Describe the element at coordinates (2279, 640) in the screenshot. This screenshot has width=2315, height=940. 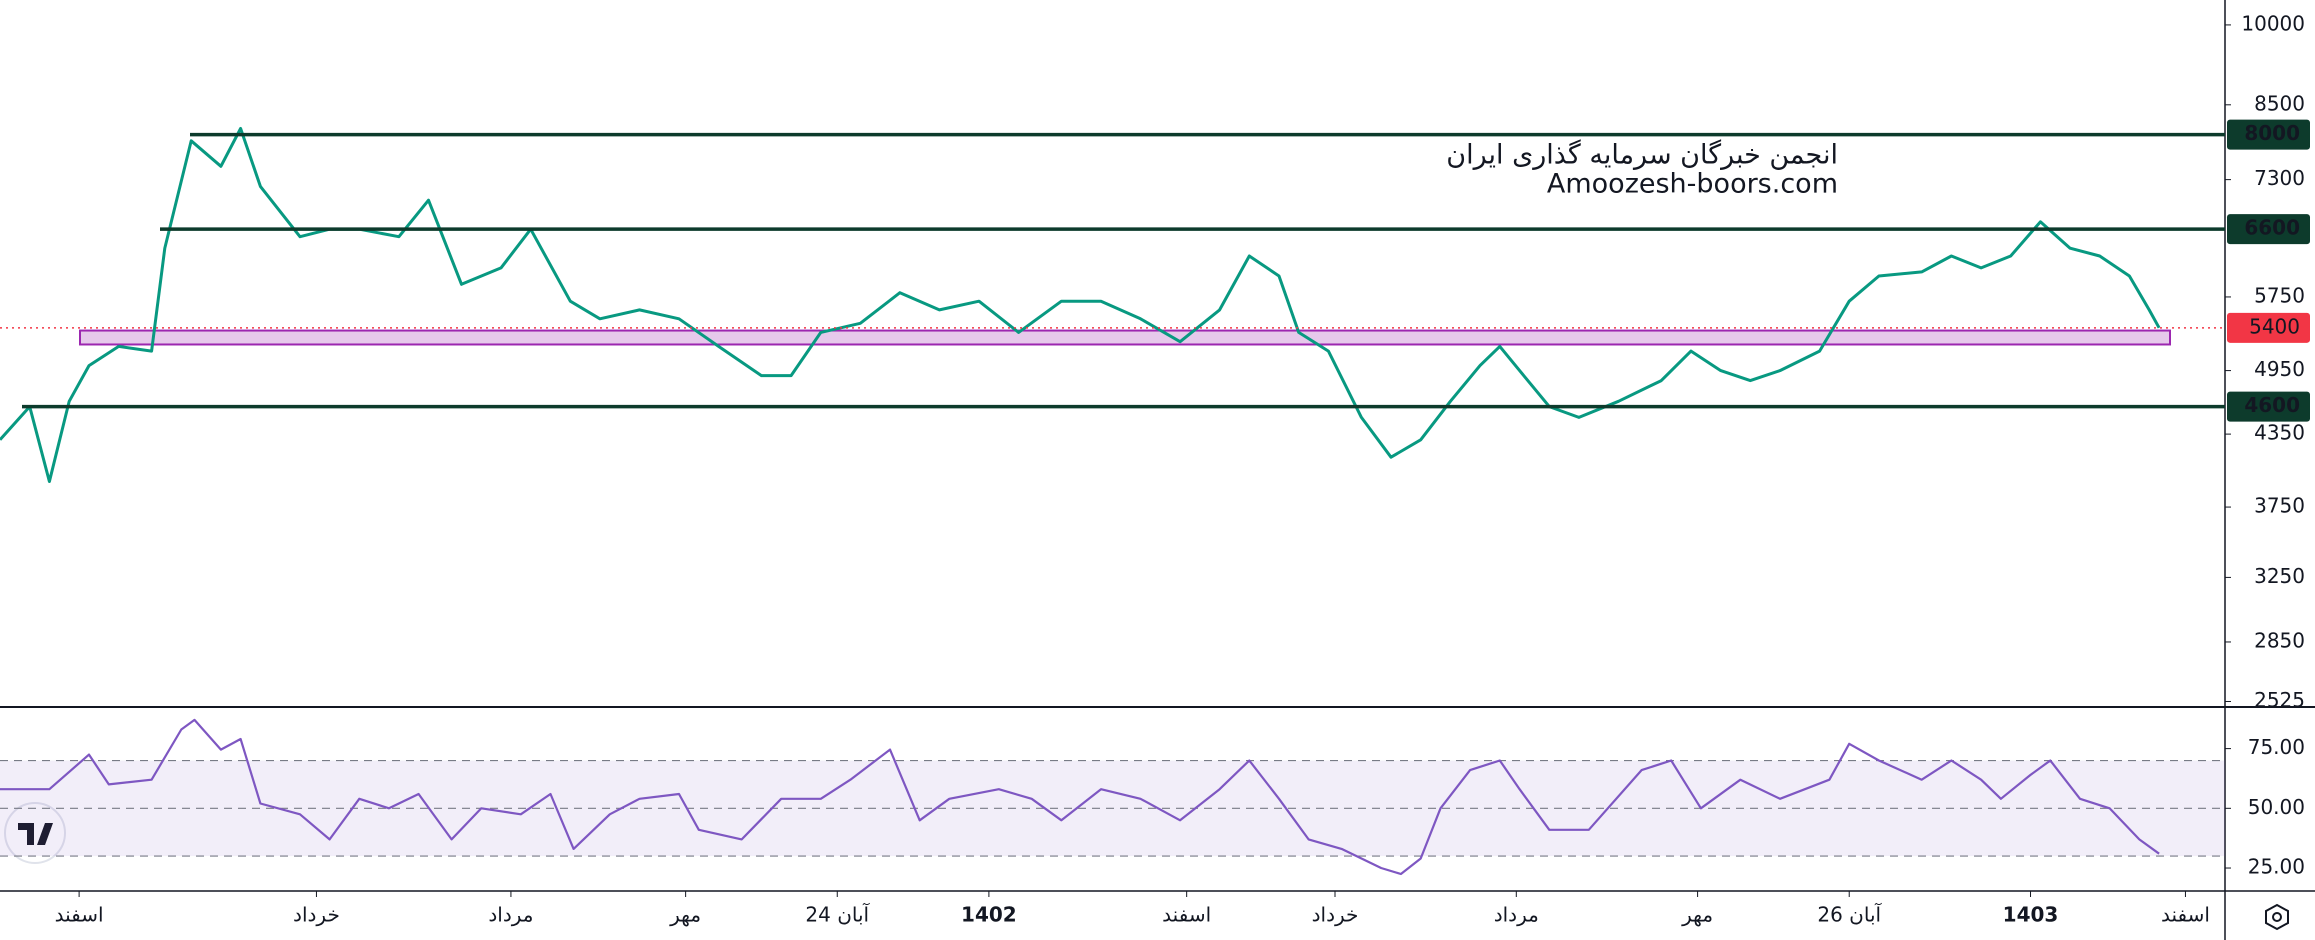
I see `y-tick-label: 2850` at that location.